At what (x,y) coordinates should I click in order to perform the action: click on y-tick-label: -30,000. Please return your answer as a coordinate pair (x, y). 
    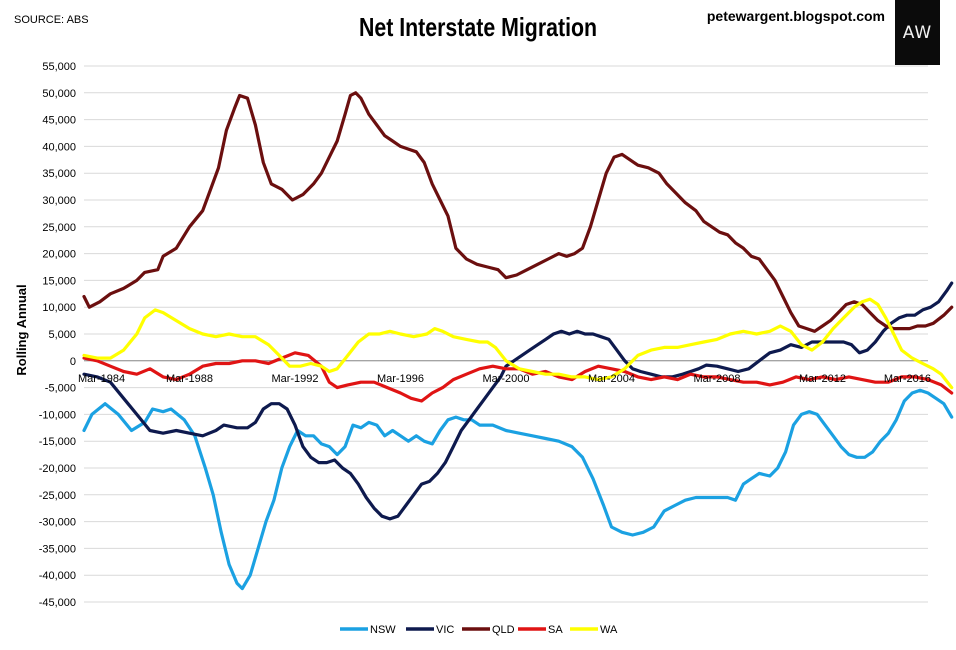
    Looking at the image, I should click on (57, 523).